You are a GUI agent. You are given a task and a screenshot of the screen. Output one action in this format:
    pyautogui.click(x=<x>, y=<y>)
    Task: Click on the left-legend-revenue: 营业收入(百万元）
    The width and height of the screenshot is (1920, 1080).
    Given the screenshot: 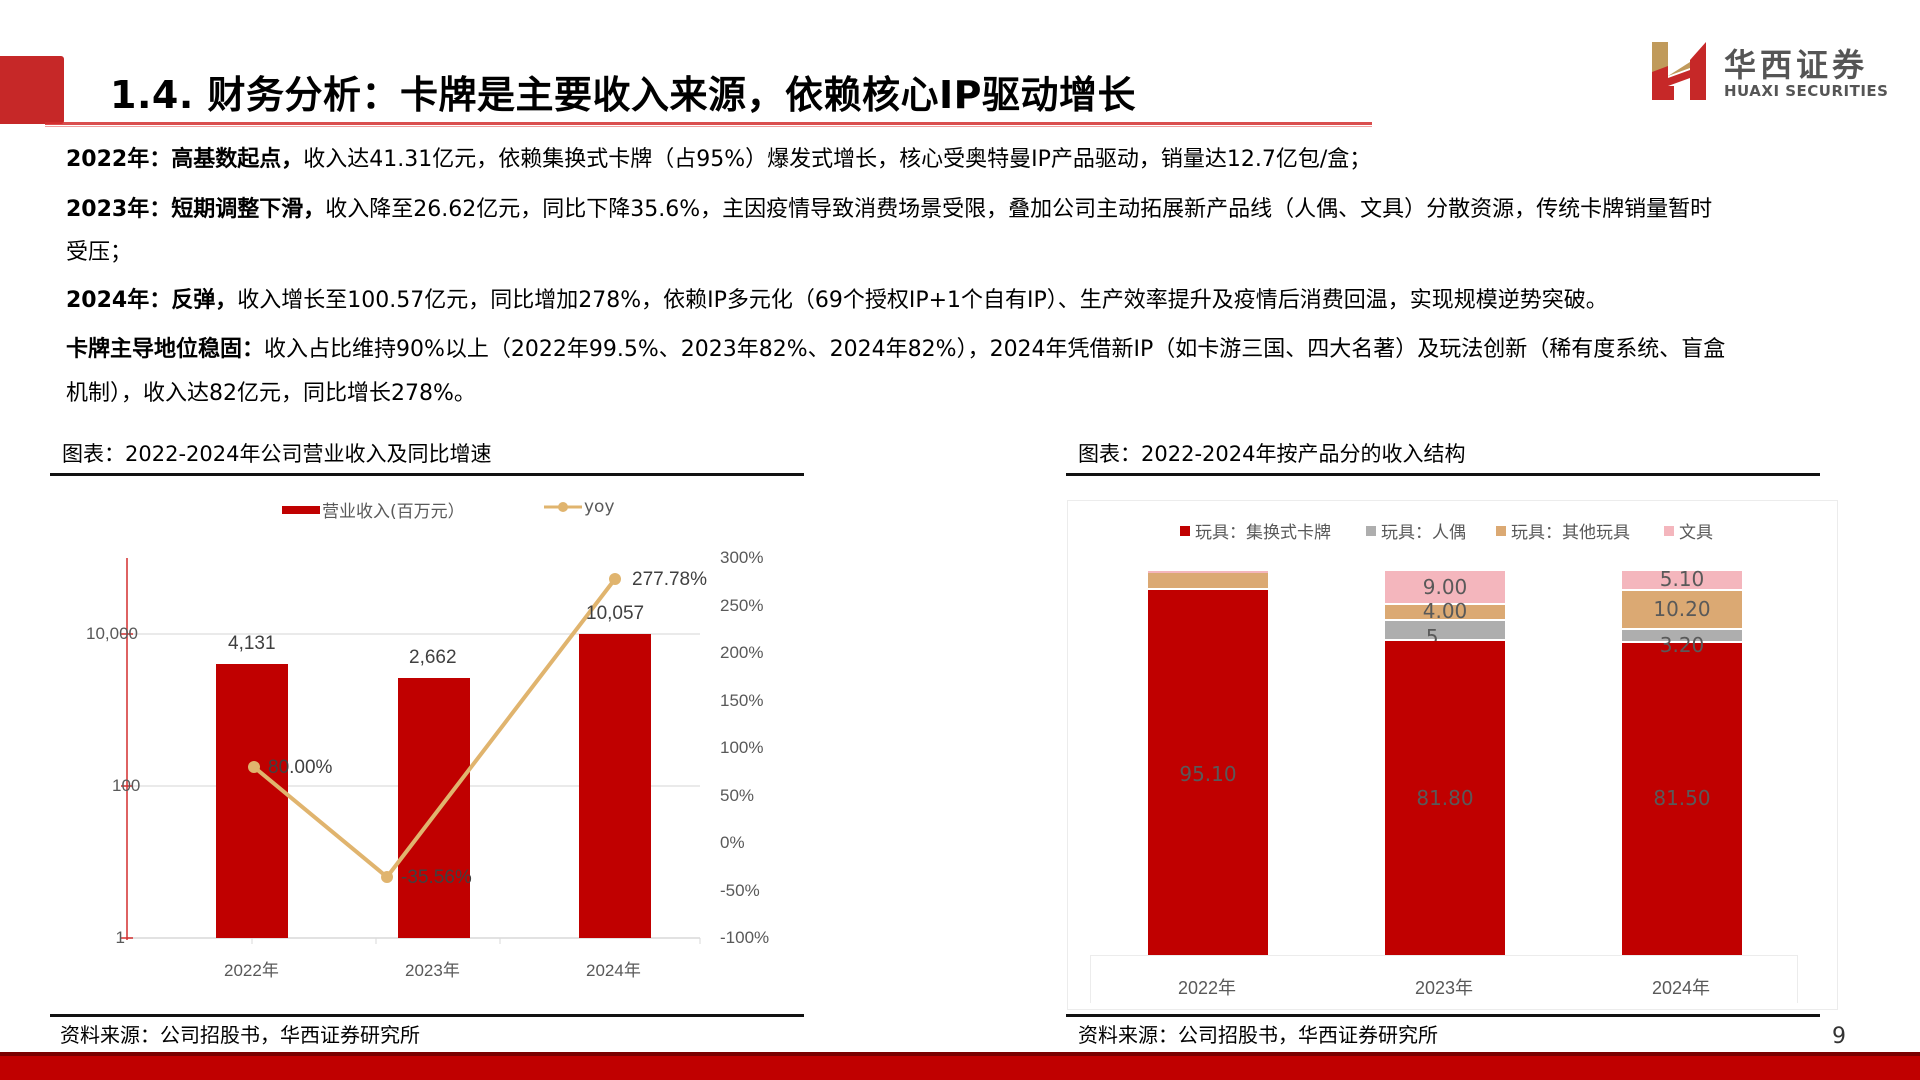 What is the action you would take?
    pyautogui.click(x=373, y=509)
    